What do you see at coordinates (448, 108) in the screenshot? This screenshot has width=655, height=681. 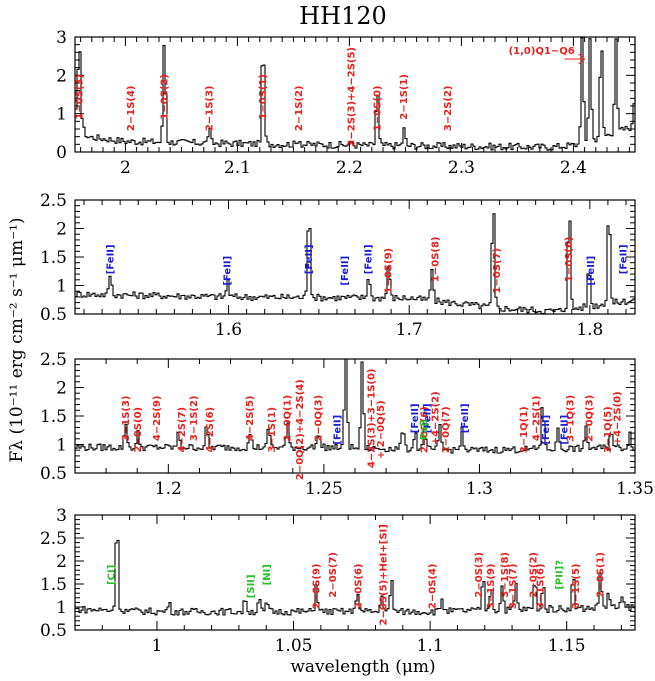 I see `line-annotation: 3−2S(2)` at bounding box center [448, 108].